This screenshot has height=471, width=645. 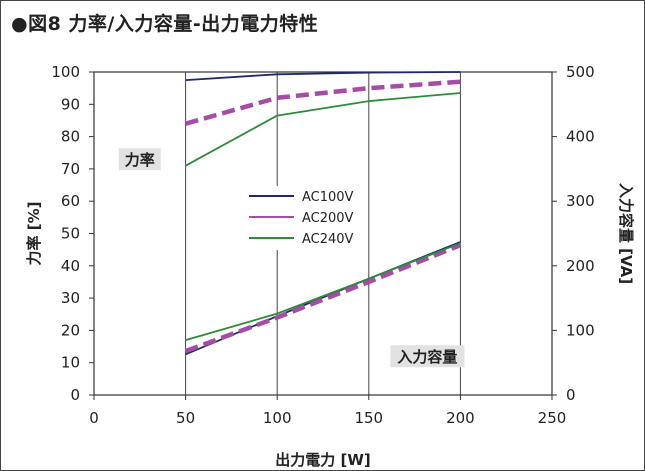 What do you see at coordinates (322, 460) in the screenshot?
I see `x-axis-label: 出力電力 [W]` at bounding box center [322, 460].